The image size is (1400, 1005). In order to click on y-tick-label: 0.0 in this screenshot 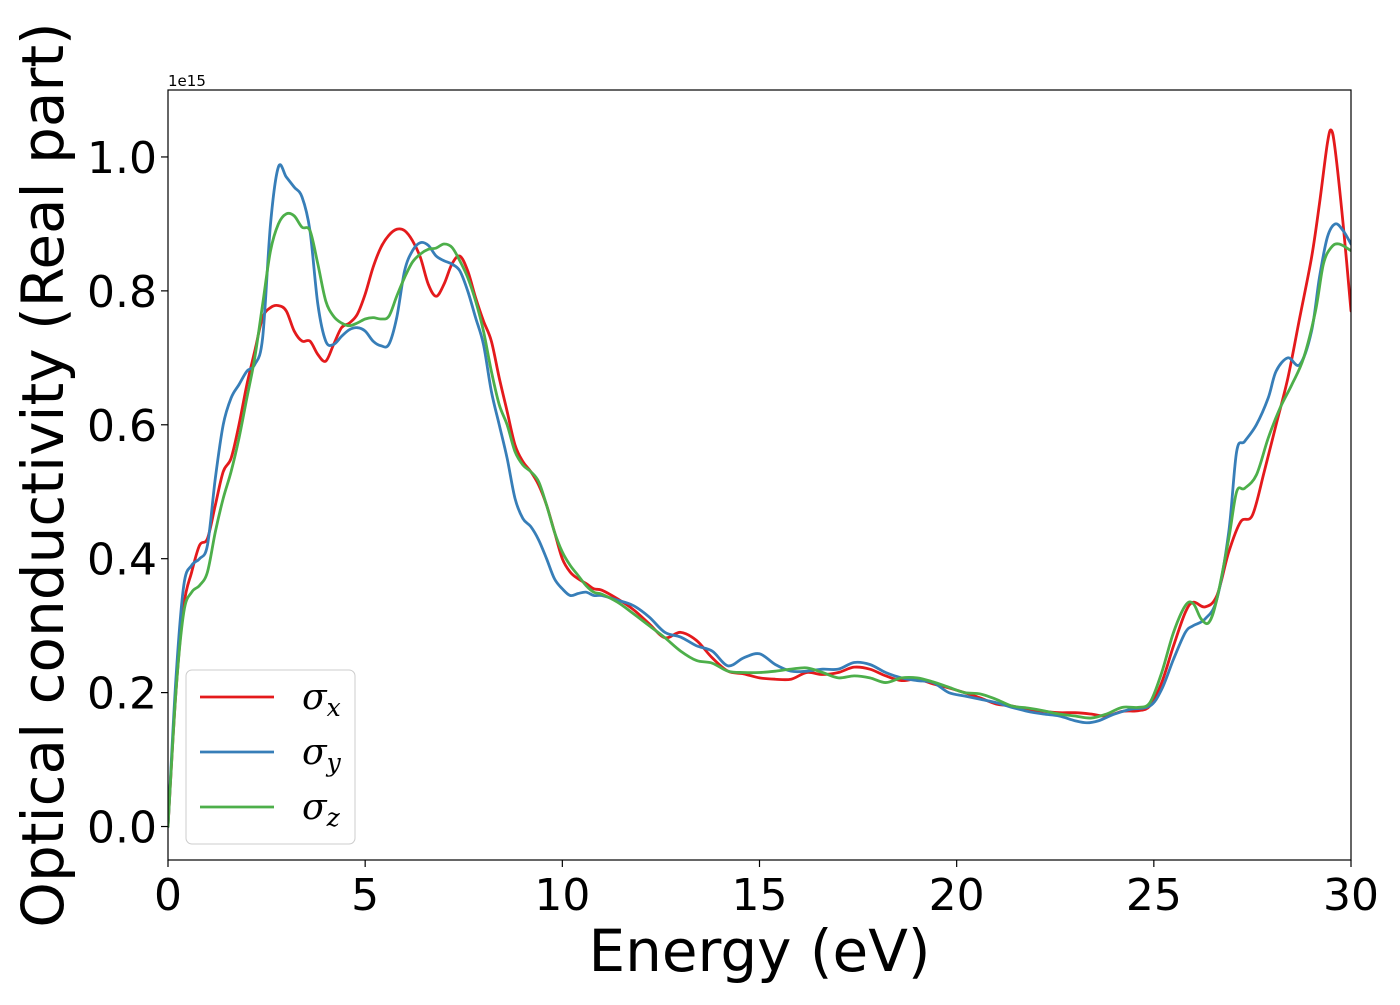, I will do `click(122, 828)`.